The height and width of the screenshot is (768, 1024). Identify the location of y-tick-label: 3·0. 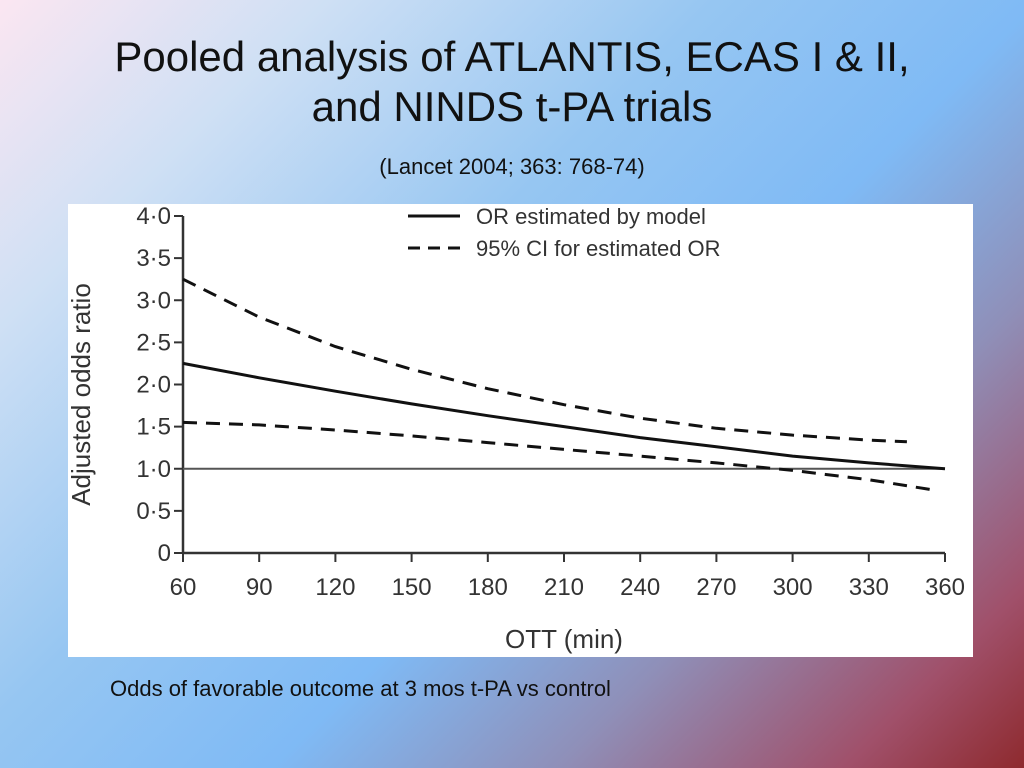
(153, 300).